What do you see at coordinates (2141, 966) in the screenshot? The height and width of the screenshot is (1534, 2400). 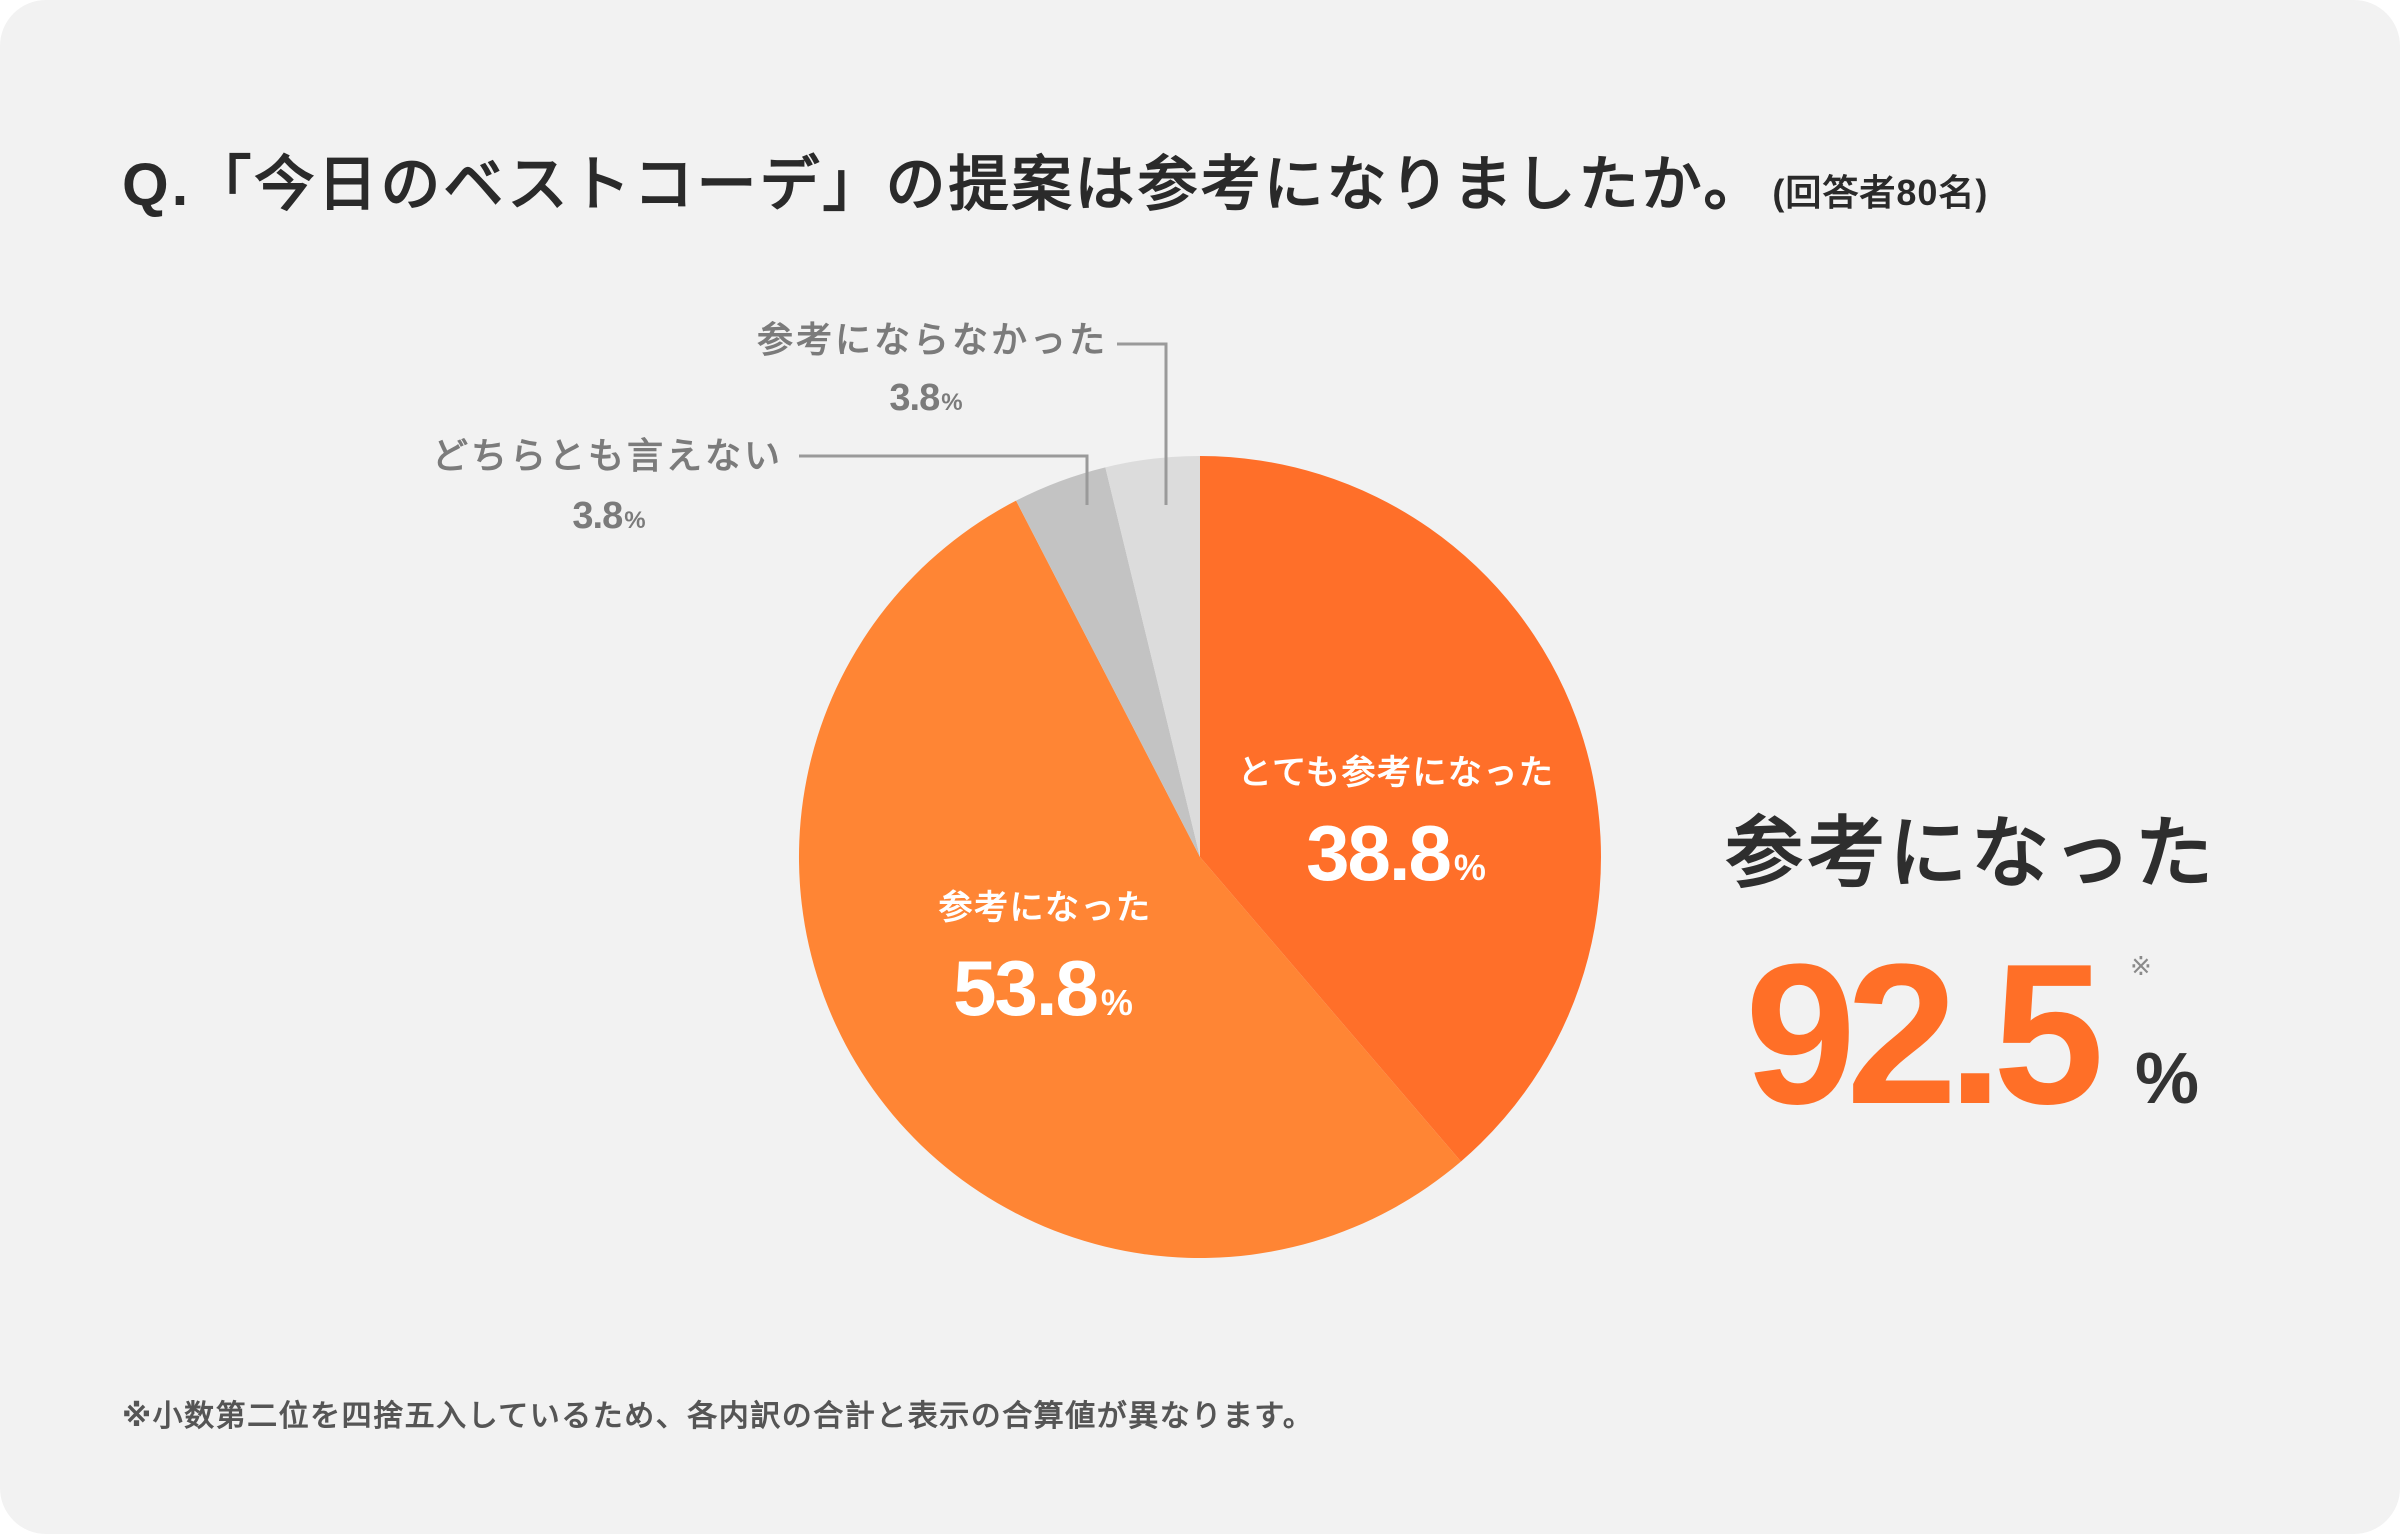 I see `summary-note-mark: ※` at bounding box center [2141, 966].